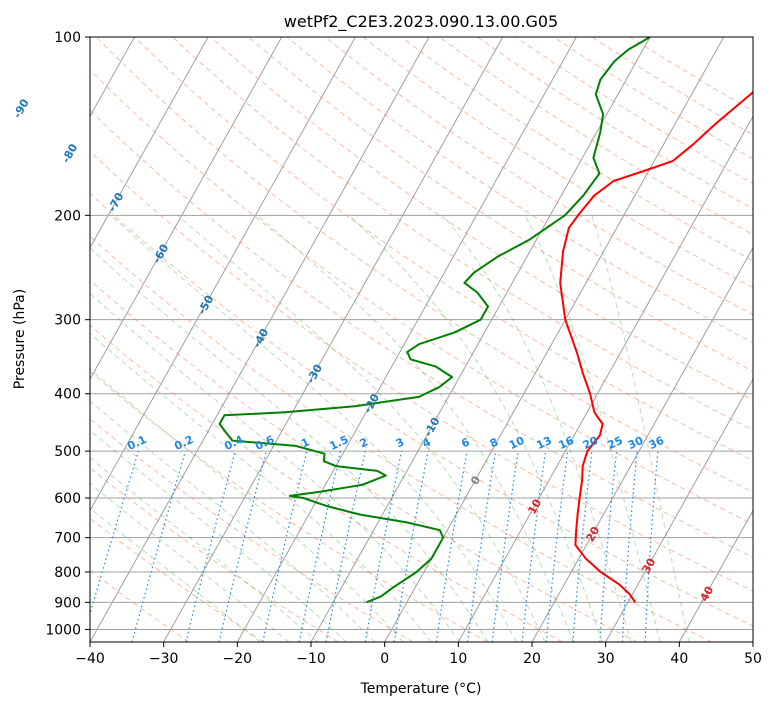  What do you see at coordinates (20, 339) in the screenshot?
I see `y-axis-label: Pressure (hPa)` at bounding box center [20, 339].